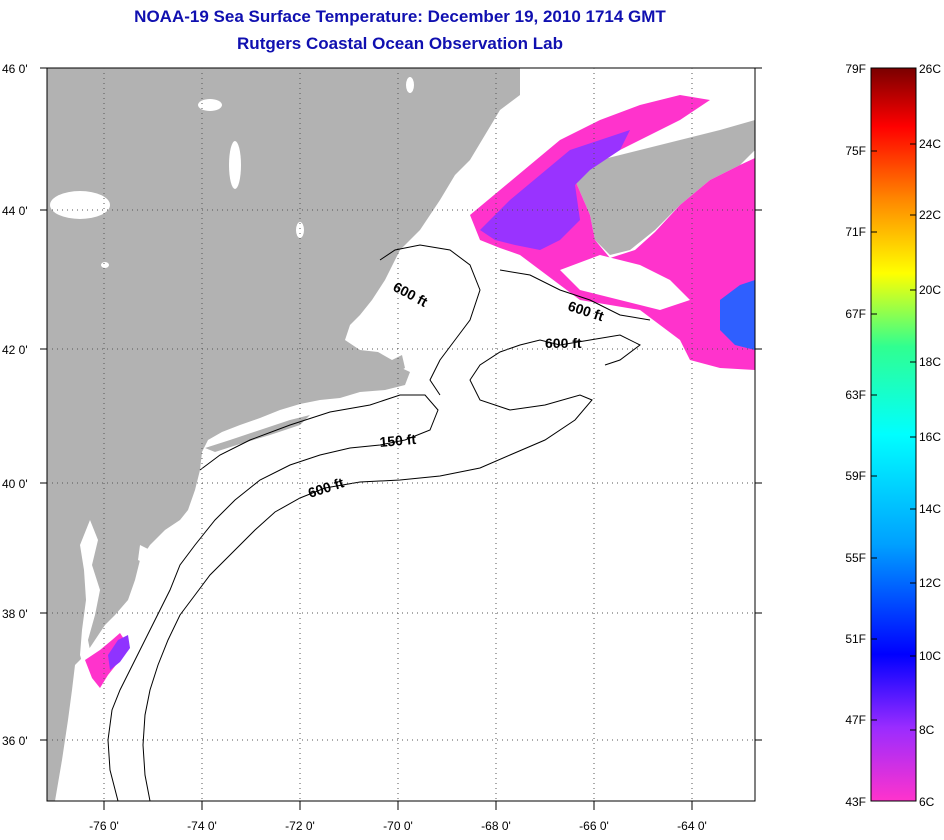 This screenshot has width=944, height=840. I want to click on lon-label: -70 0', so click(398, 826).